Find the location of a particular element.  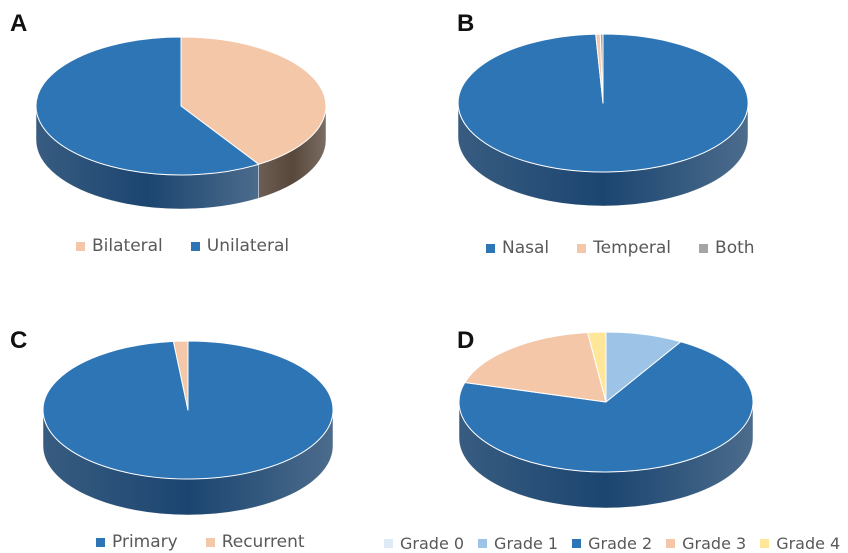

legend-item: Recurrent is located at coordinates (255, 542).